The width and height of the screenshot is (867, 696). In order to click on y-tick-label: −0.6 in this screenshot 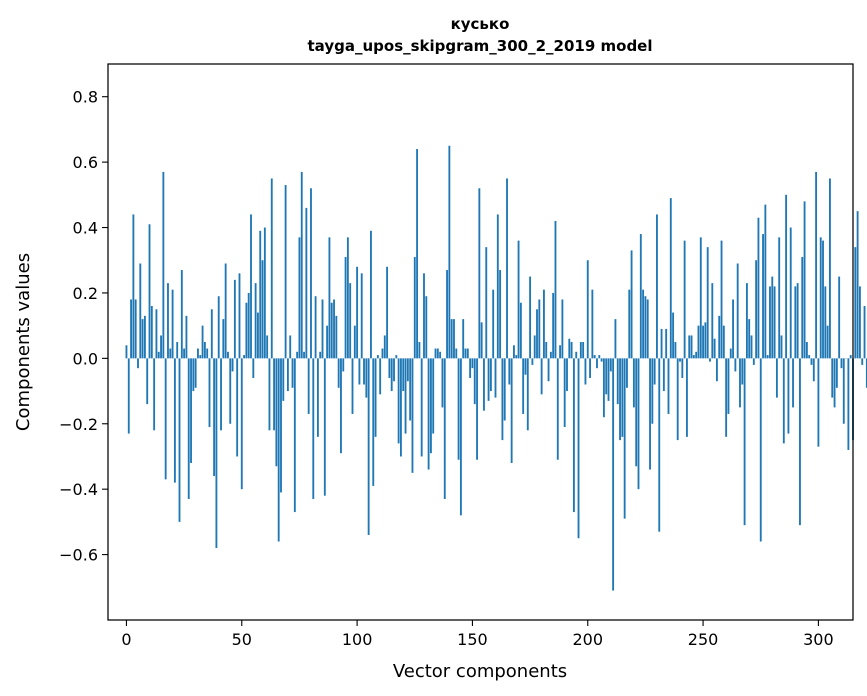, I will do `click(78, 555)`.